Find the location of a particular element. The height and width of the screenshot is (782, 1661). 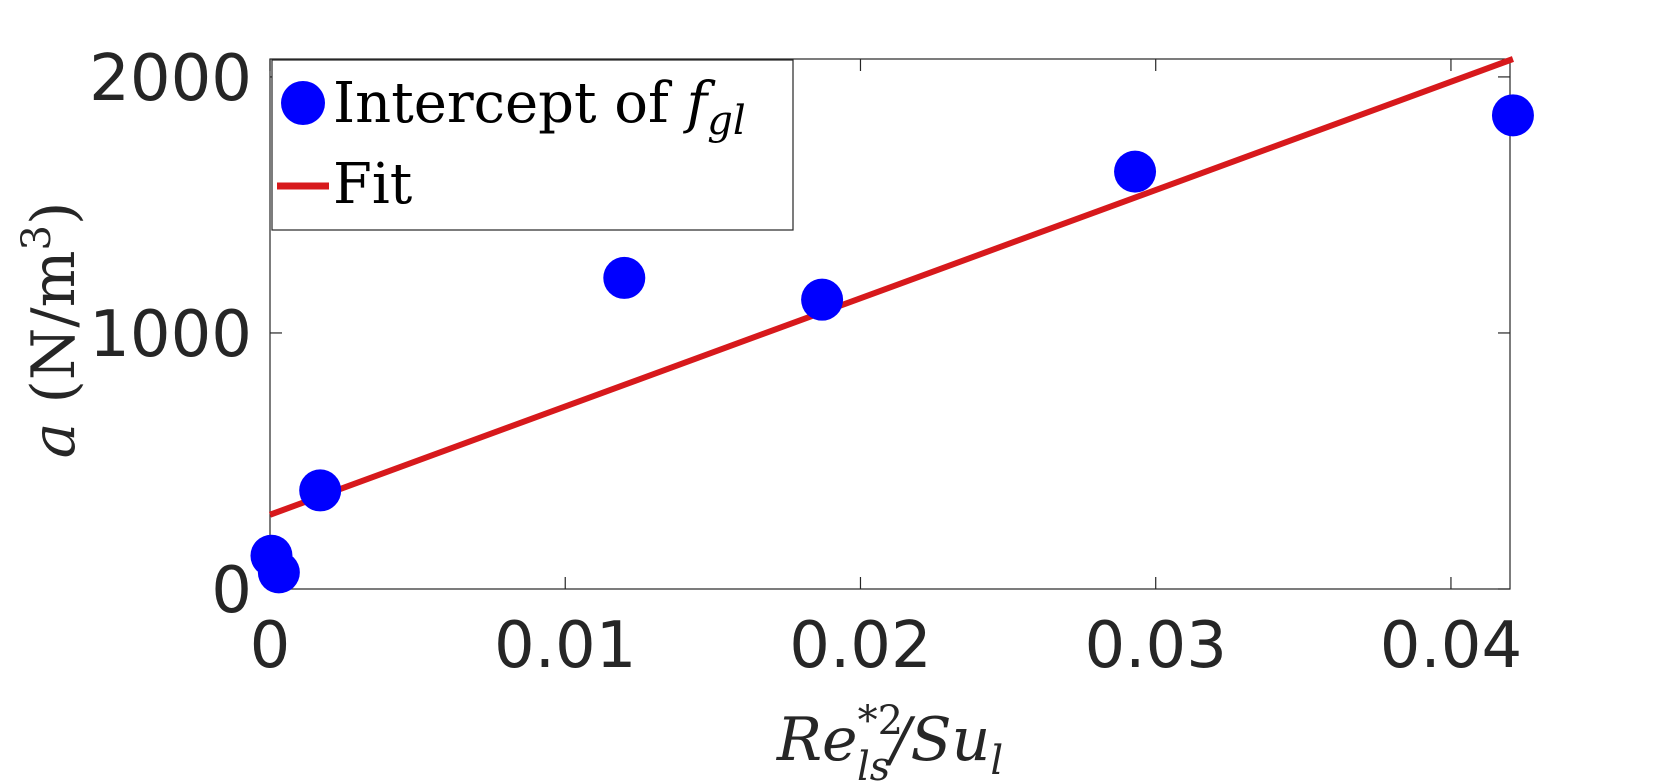

legend-label-fit: Fit is located at coordinates (373, 184).